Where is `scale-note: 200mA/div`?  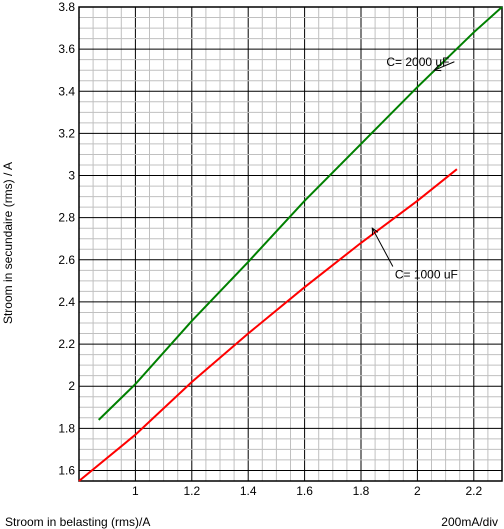
scale-note: 200mA/div is located at coordinates (469, 522).